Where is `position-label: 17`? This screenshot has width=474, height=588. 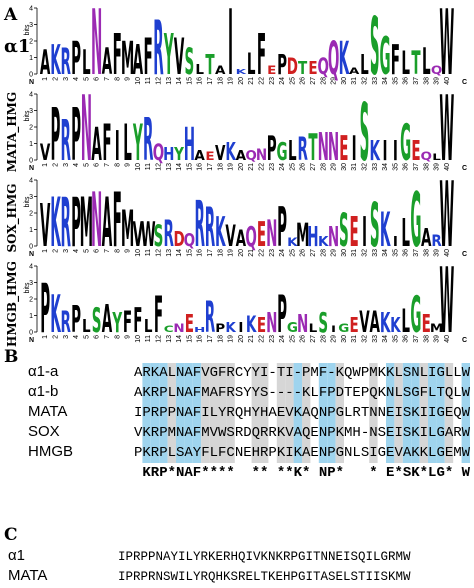
position-label: 17 is located at coordinates (210, 339).